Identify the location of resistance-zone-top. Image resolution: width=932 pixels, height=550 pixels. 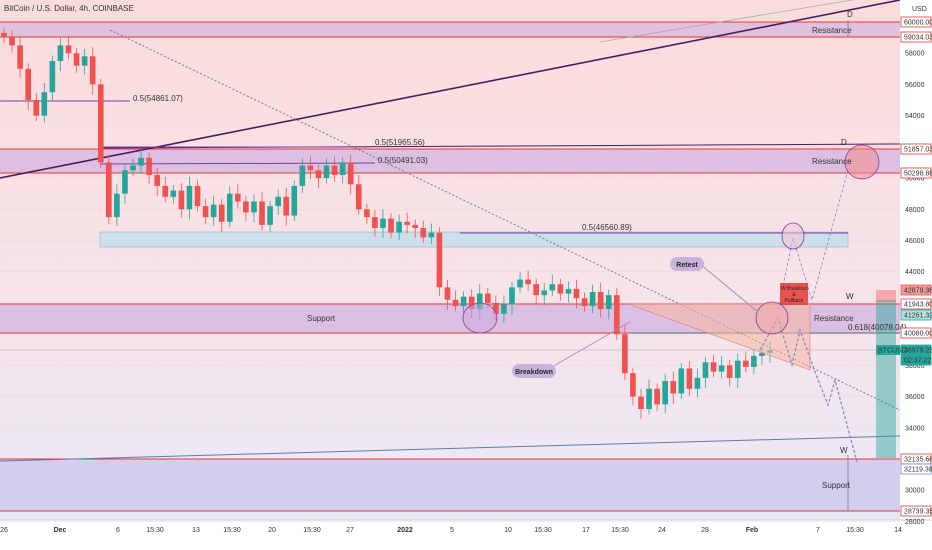
(450, 29).